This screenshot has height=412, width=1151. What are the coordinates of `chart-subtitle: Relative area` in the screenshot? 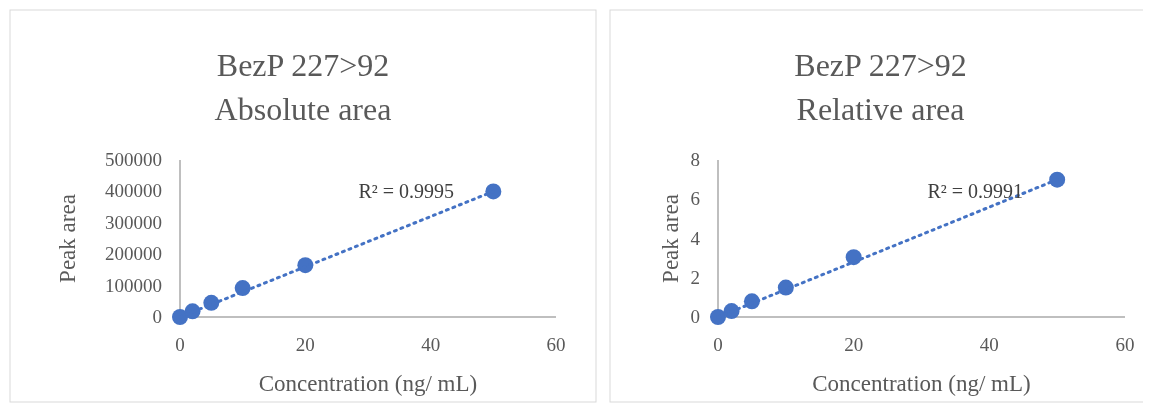 It's located at (880, 109).